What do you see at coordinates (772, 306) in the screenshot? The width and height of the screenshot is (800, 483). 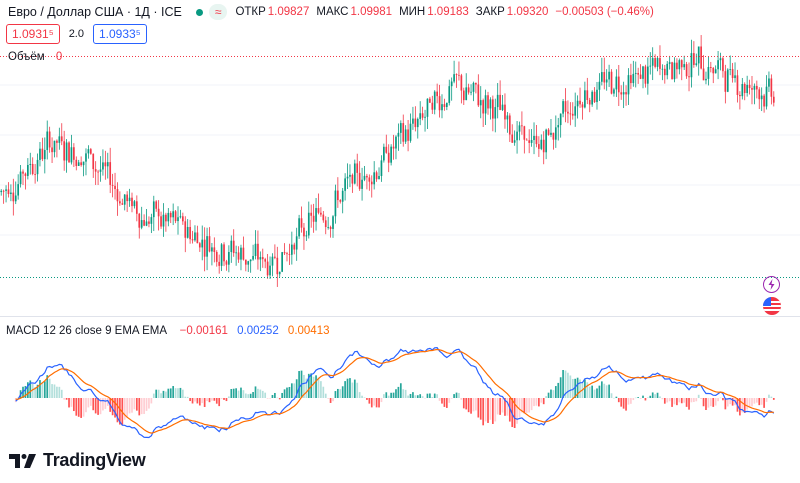 I see `us-flag-icon` at bounding box center [772, 306].